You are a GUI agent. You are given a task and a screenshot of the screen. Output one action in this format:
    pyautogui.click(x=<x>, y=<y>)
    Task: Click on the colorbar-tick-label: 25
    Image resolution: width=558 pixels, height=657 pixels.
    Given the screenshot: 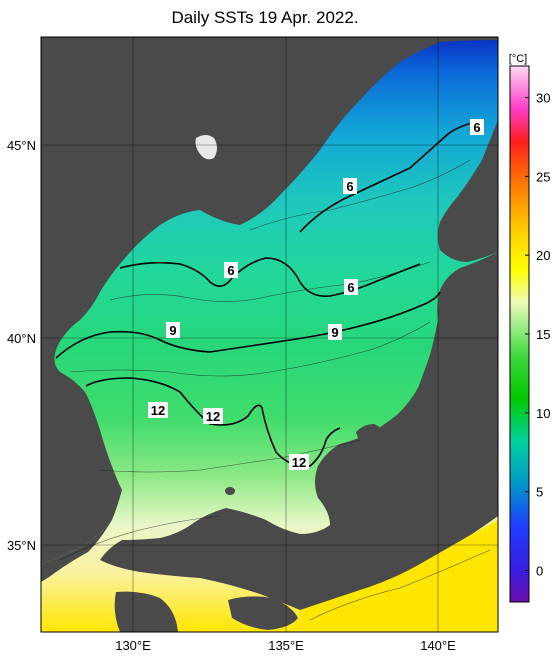 What is the action you would take?
    pyautogui.click(x=543, y=176)
    